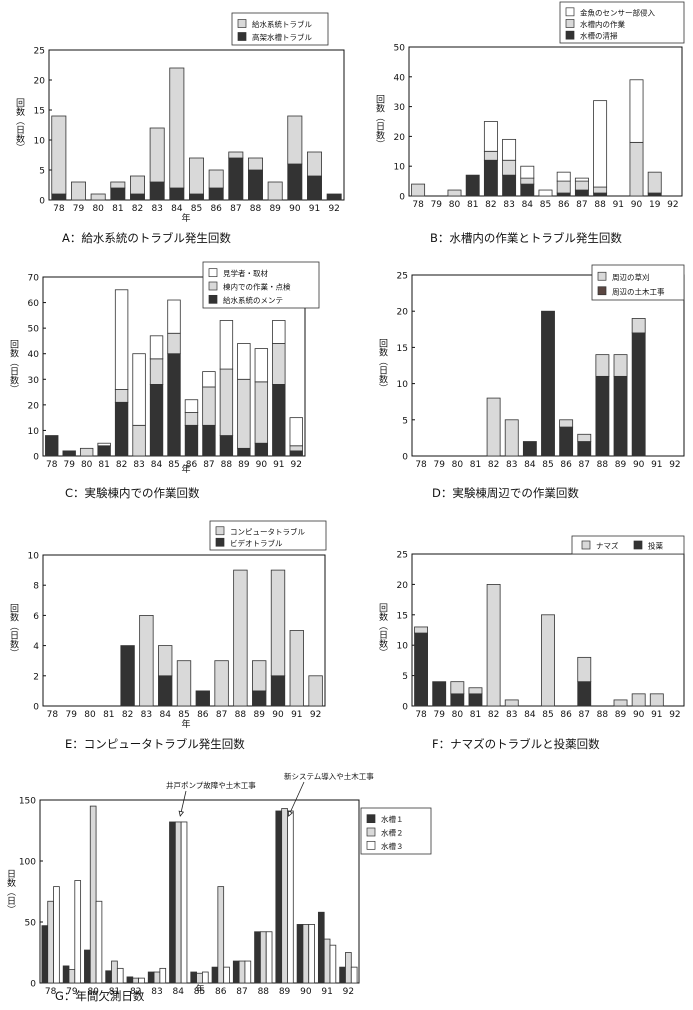 This screenshot has width=693, height=1010. I want to click on x-tick-label: 82, so click(137, 209).